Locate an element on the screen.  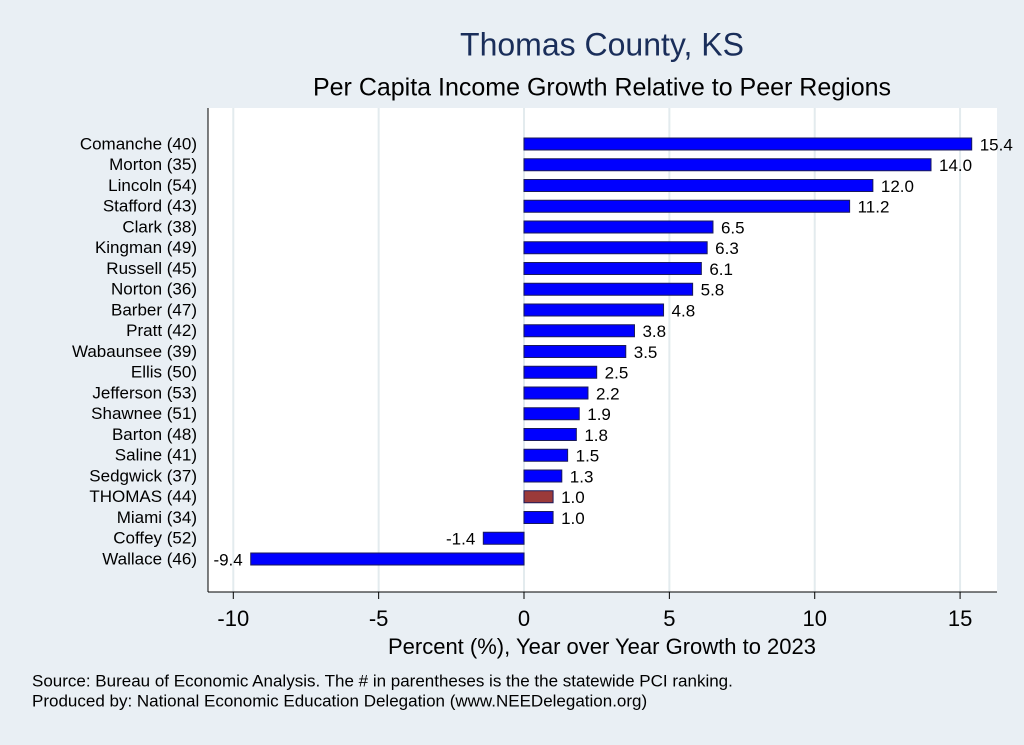
value-label: 12.0 is located at coordinates (897, 186).